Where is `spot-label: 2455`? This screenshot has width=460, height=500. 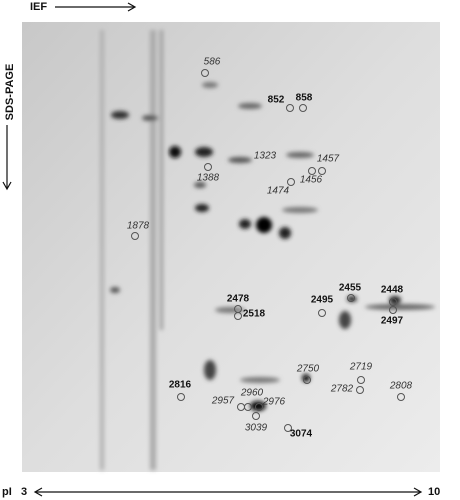 spot-label: 2455 is located at coordinates (350, 288).